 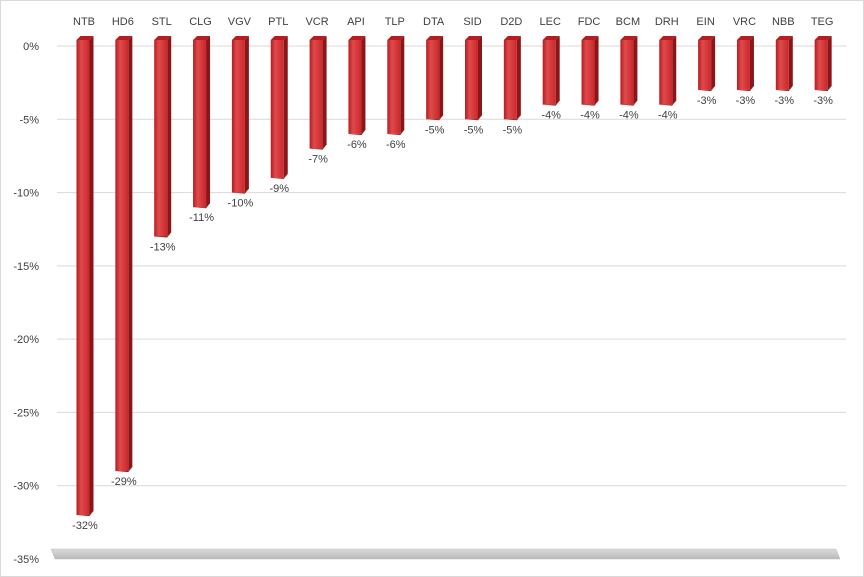 What do you see at coordinates (123, 22) in the screenshot?
I see `category-label: HD6` at bounding box center [123, 22].